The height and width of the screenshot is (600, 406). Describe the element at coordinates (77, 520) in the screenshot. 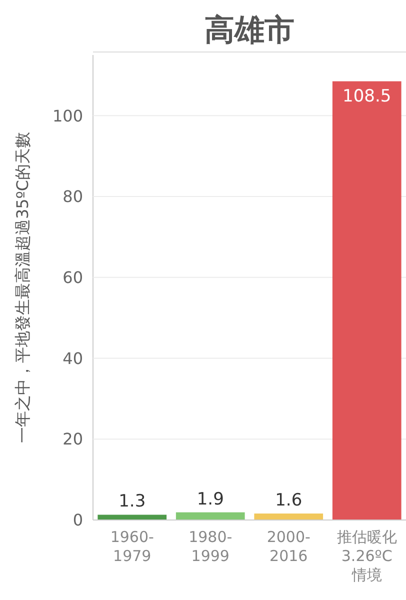

I see `y-tick-label: 0` at that location.